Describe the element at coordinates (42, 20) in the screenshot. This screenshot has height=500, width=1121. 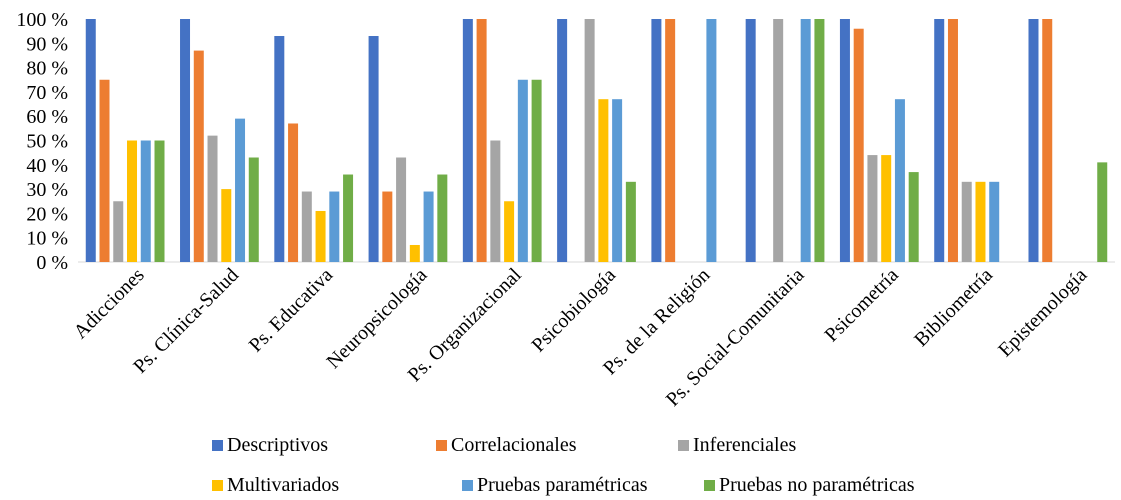
I see `y-tick-label: 100 %` at that location.